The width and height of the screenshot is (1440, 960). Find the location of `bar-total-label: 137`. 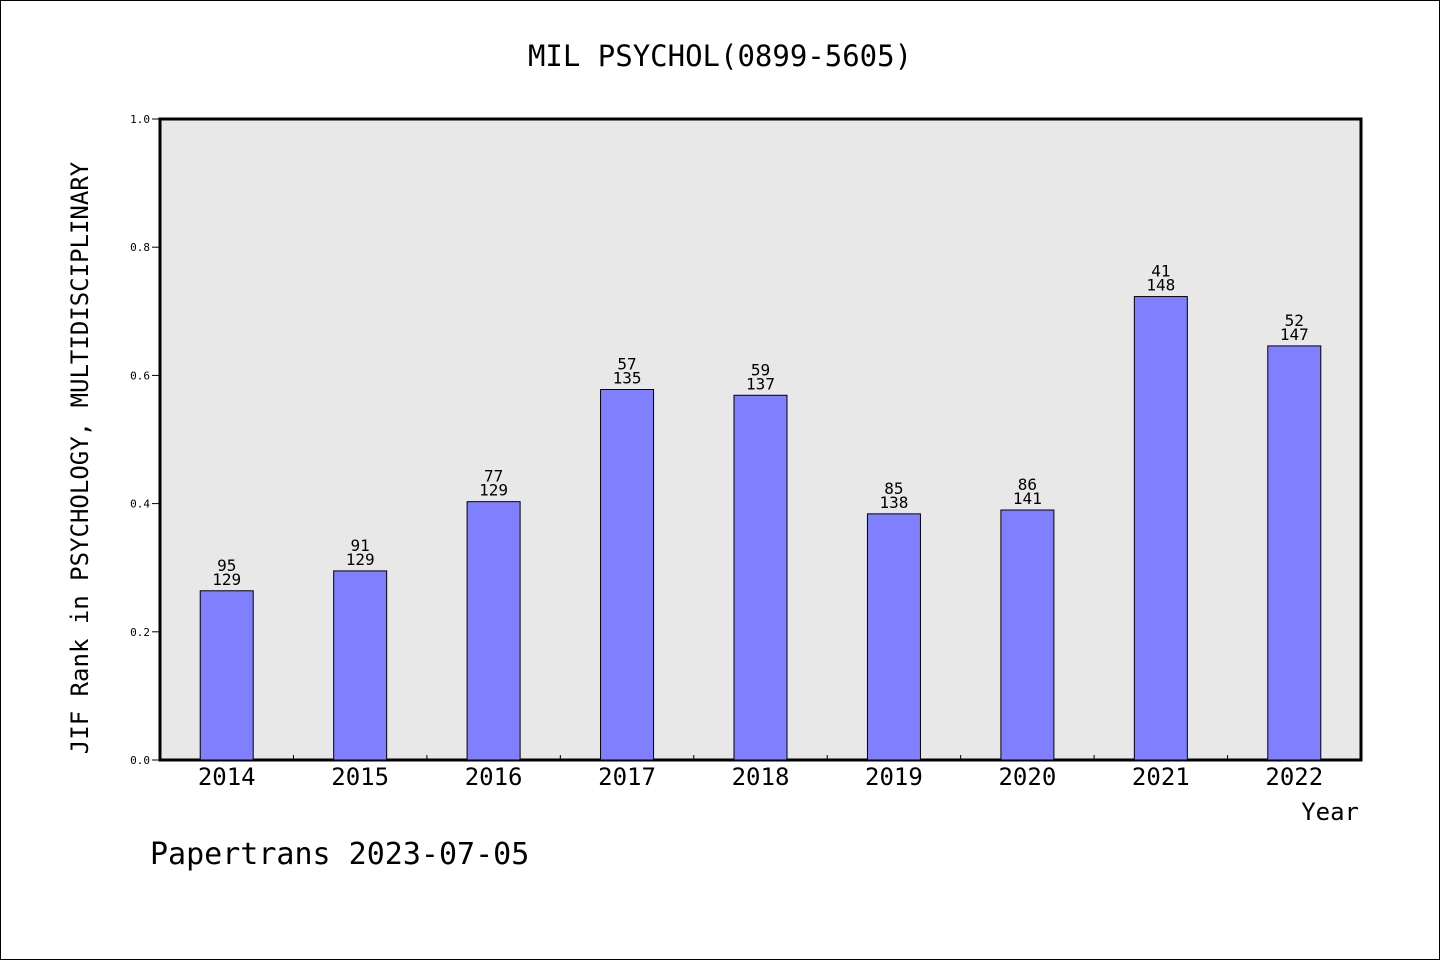

bar-total-label: 137 is located at coordinates (760, 383).